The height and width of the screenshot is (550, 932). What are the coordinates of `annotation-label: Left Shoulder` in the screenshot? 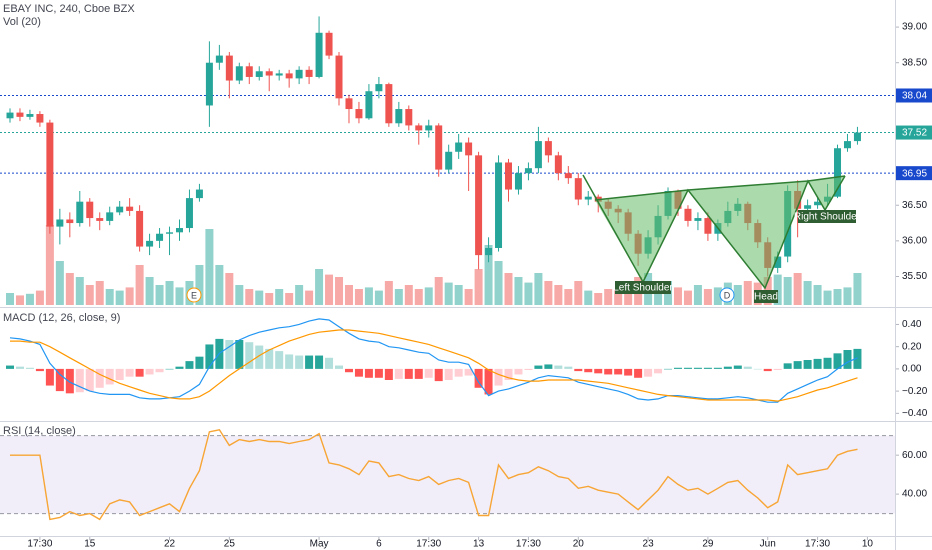 It's located at (643, 288).